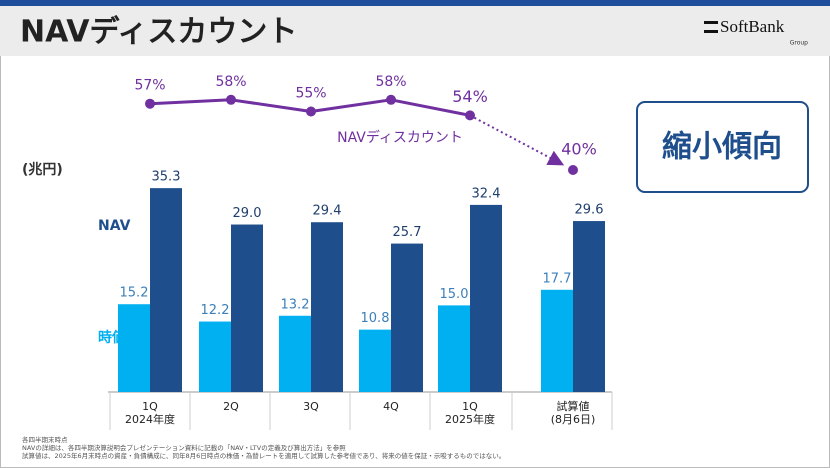 The height and width of the screenshot is (468, 830). What do you see at coordinates (149, 86) in the screenshot?
I see `line-value-label: 57%` at bounding box center [149, 86].